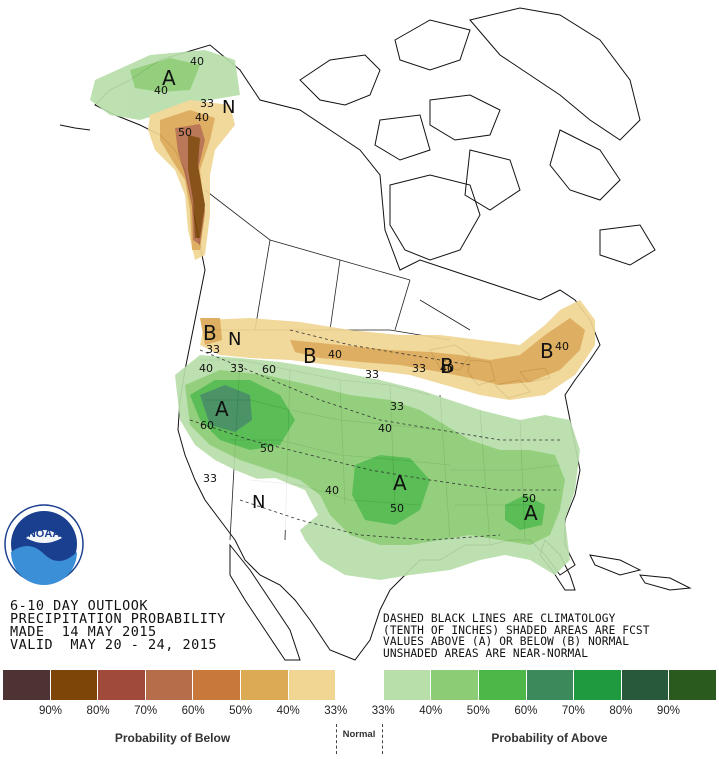  Describe the element at coordinates (499, 618) in the screenshot. I see `note-line: DASHED BLACK LINES ARE CLIMATOLOGY` at that location.